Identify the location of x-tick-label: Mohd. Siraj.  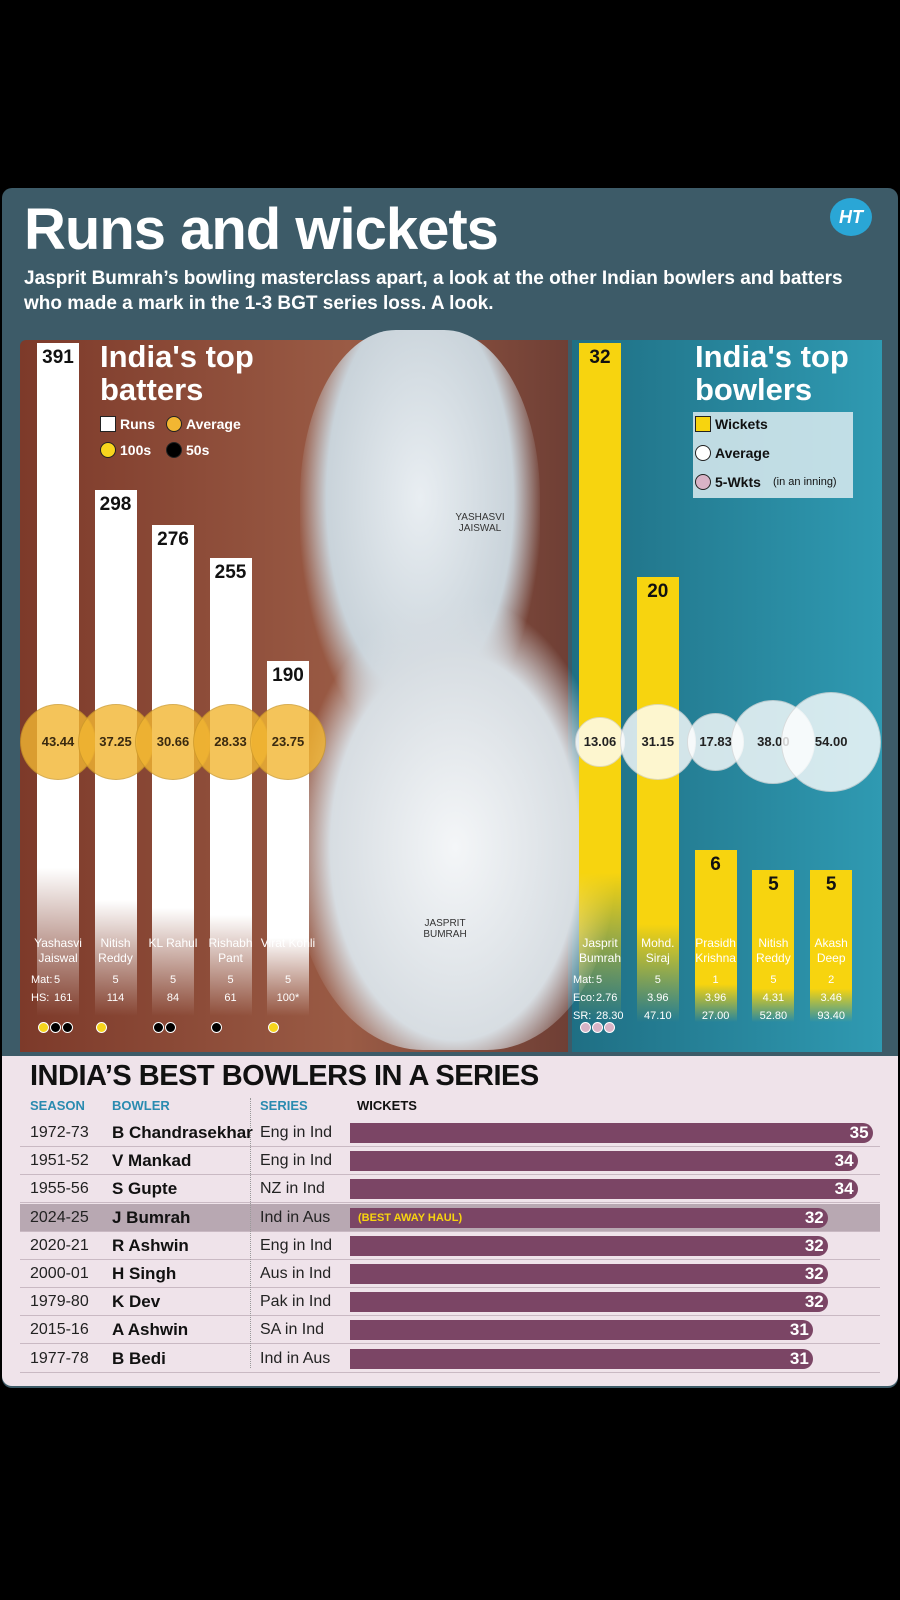
(658, 950).